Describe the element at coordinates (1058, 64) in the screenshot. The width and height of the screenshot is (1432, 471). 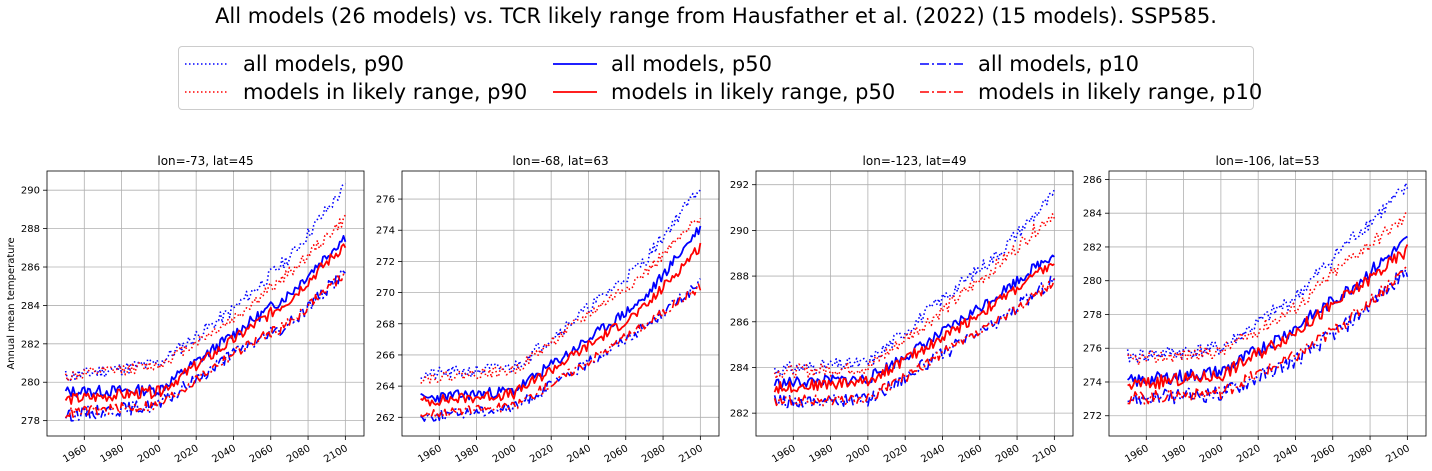
I see `legend-label: all models, p10` at that location.